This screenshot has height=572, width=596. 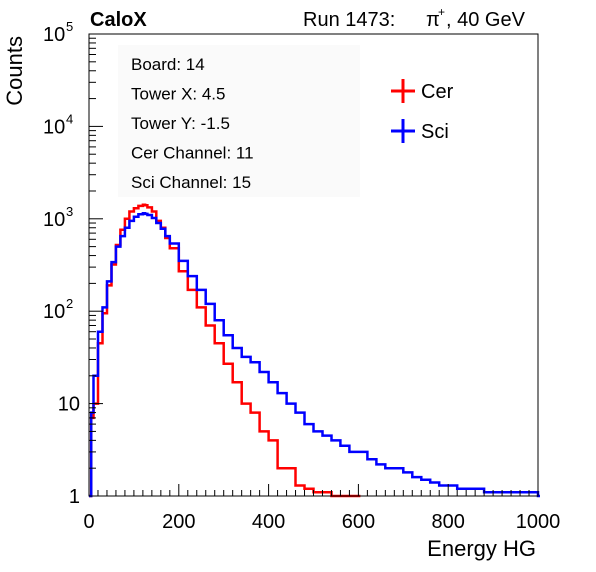 What do you see at coordinates (118, 20) in the screenshot?
I see `experiment-label: CaloX` at bounding box center [118, 20].